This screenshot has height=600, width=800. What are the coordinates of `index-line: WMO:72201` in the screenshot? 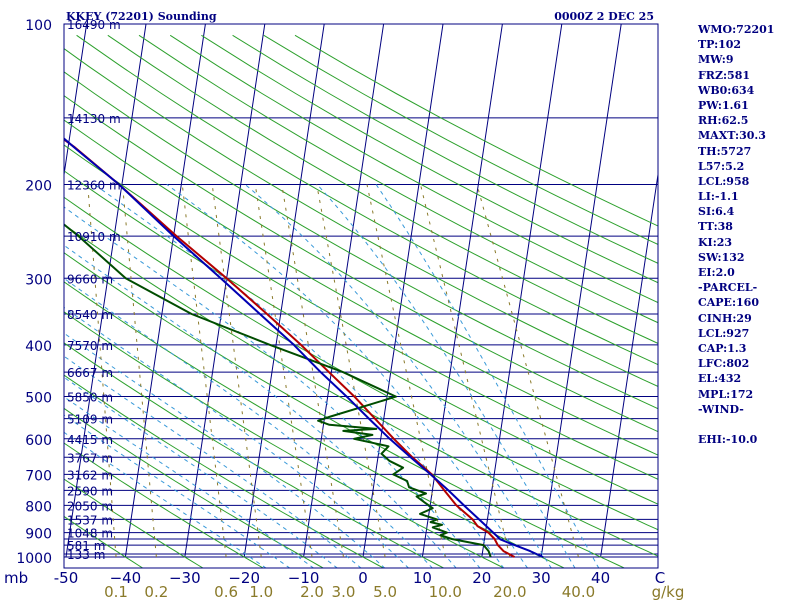 It's located at (736, 29).